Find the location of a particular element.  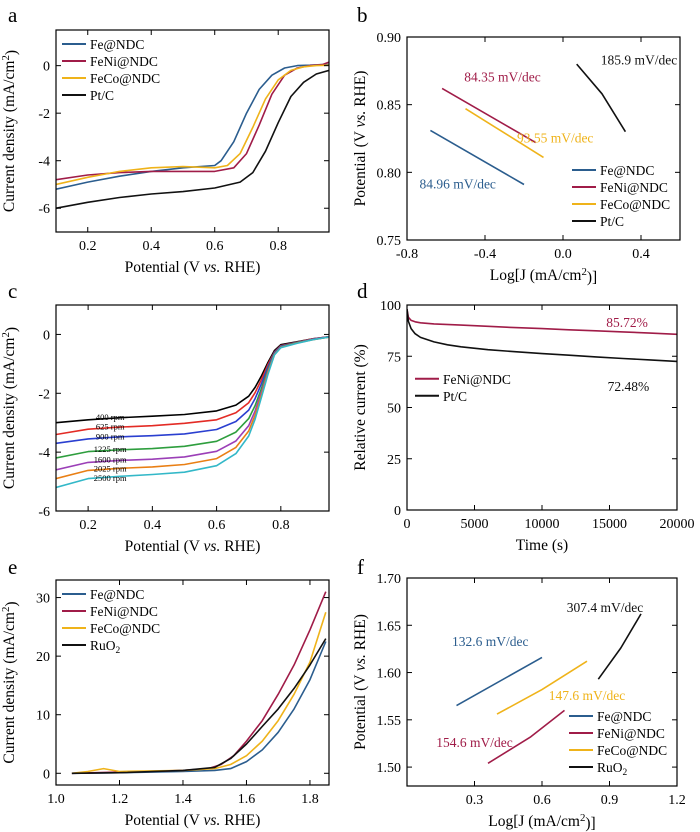

x-tick-label: 20000 is located at coordinates (677, 524).